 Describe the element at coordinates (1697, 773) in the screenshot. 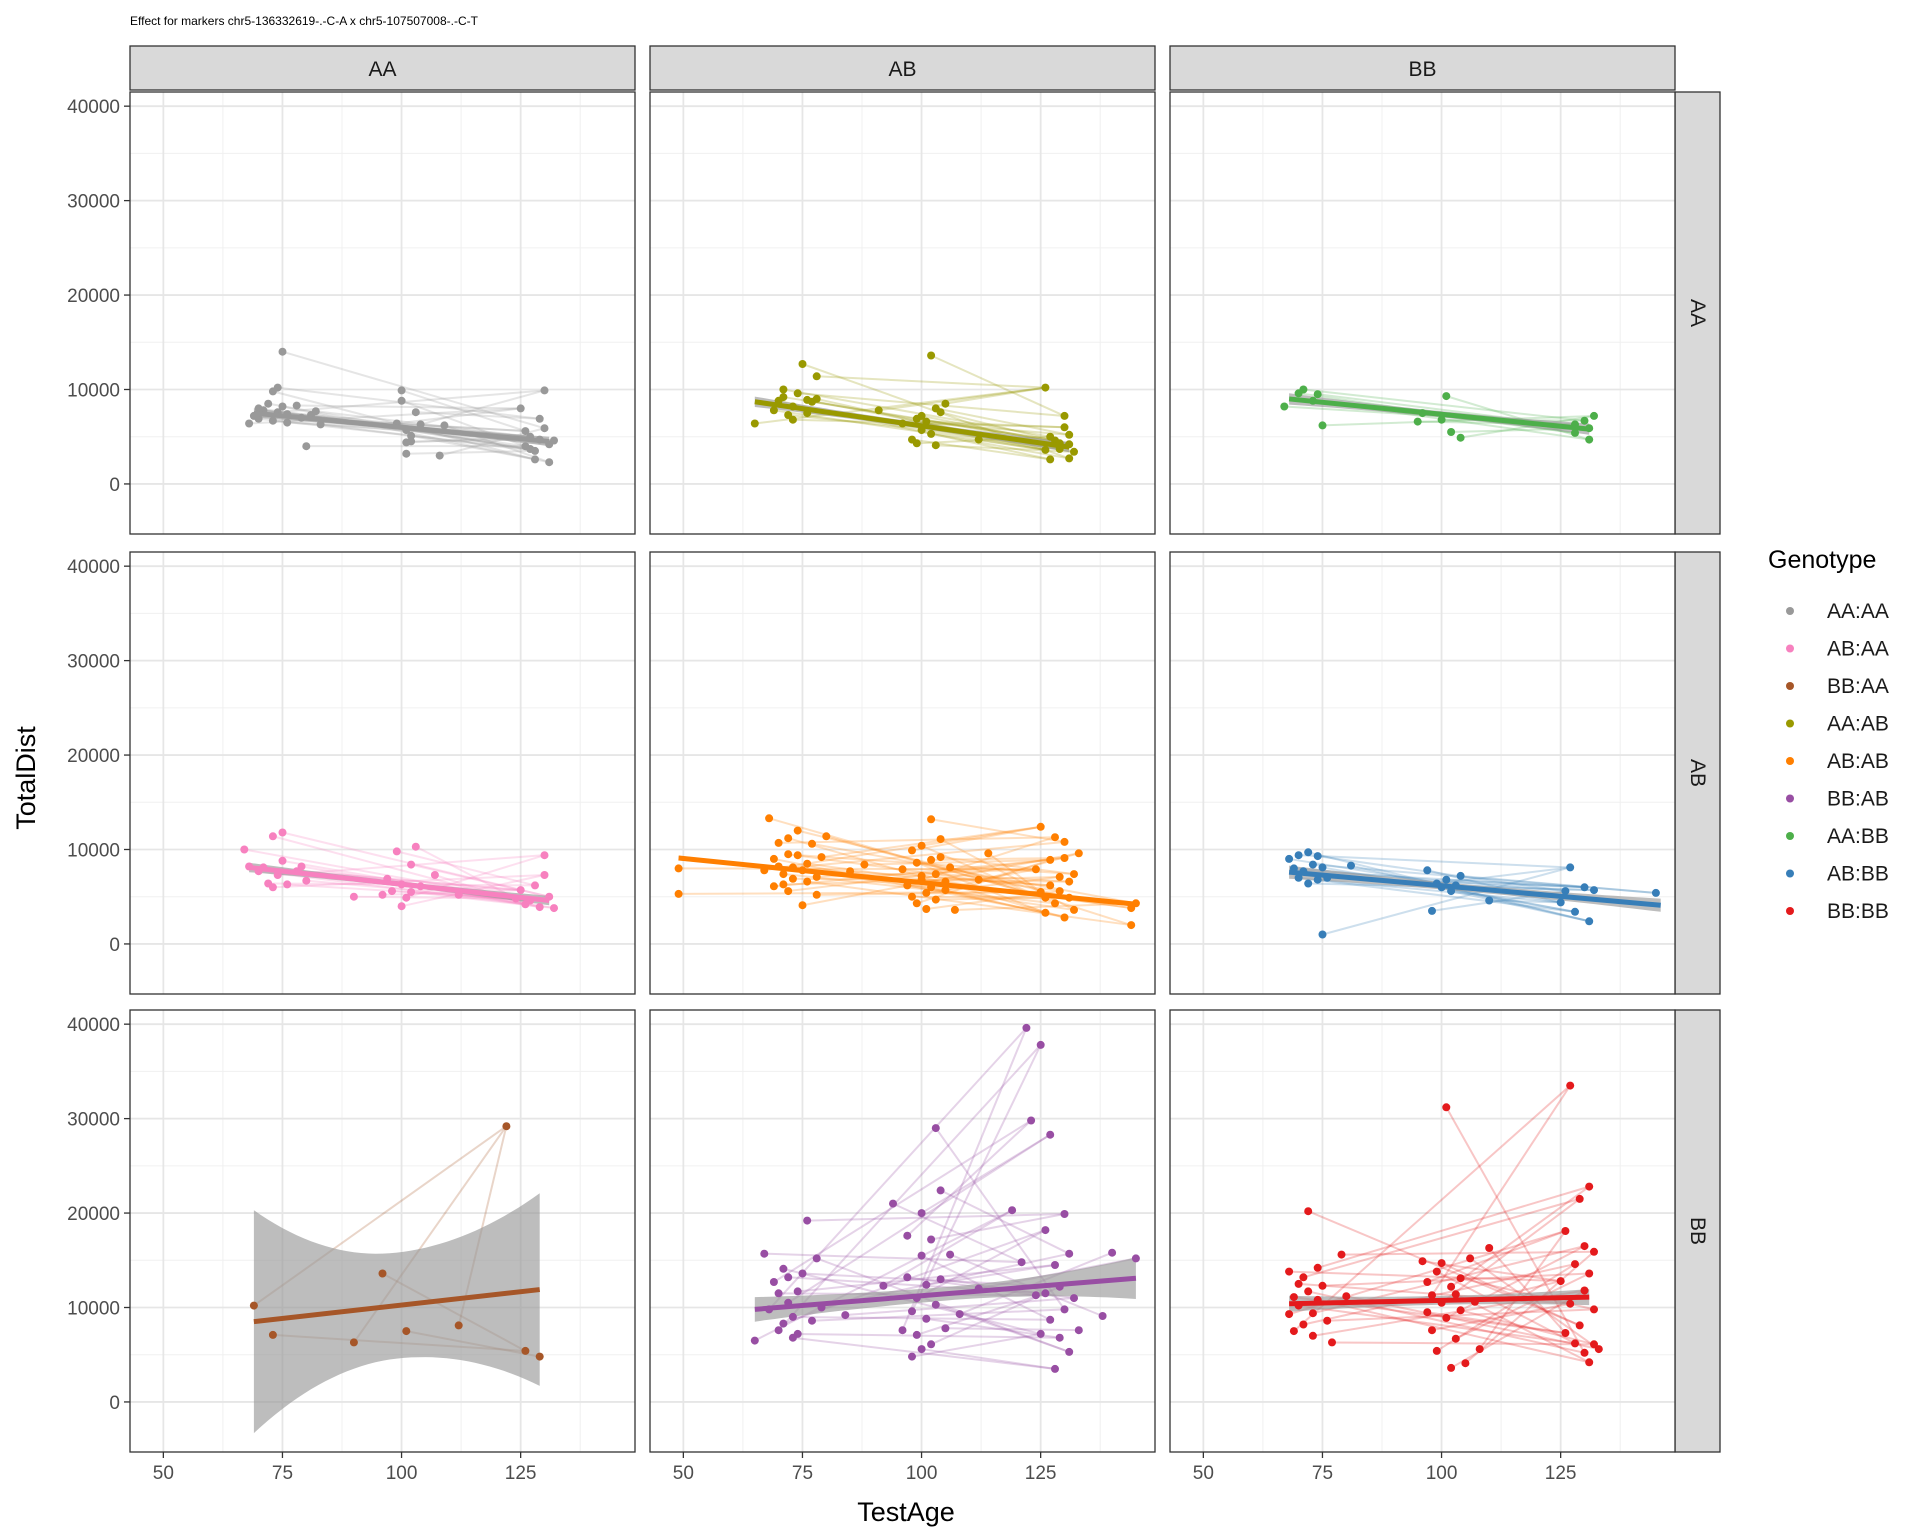

I see `facet-strip-row` at that location.